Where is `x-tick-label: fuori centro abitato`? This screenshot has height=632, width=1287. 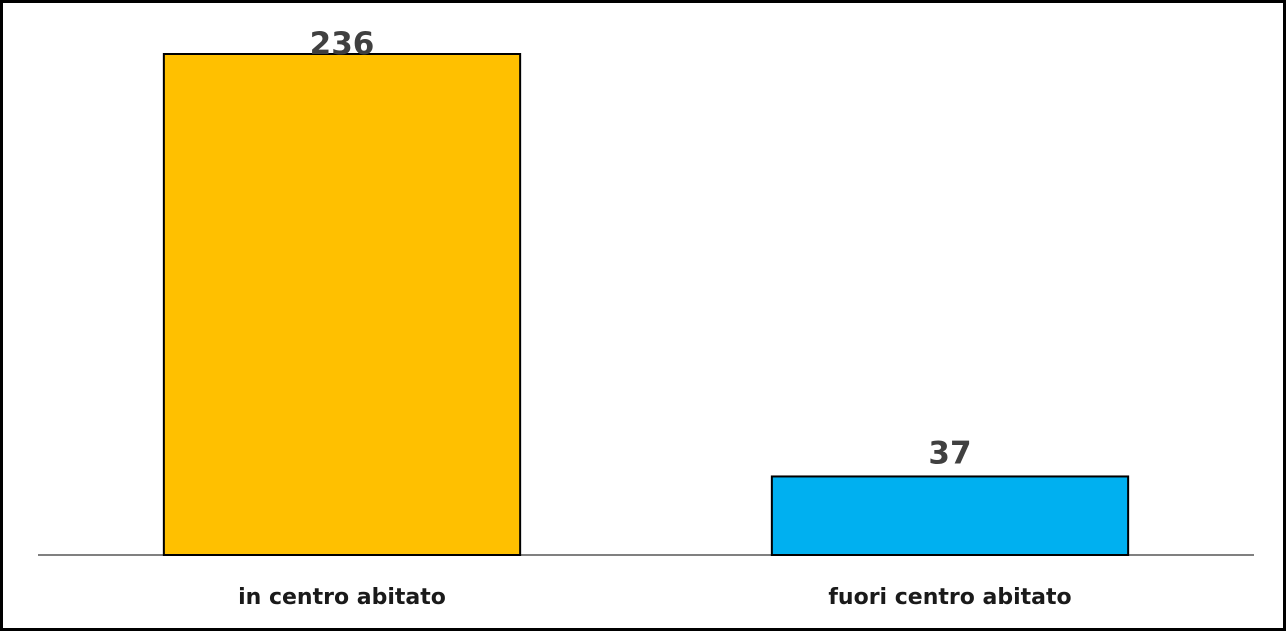 x-tick-label: fuori centro abitato is located at coordinates (949, 597).